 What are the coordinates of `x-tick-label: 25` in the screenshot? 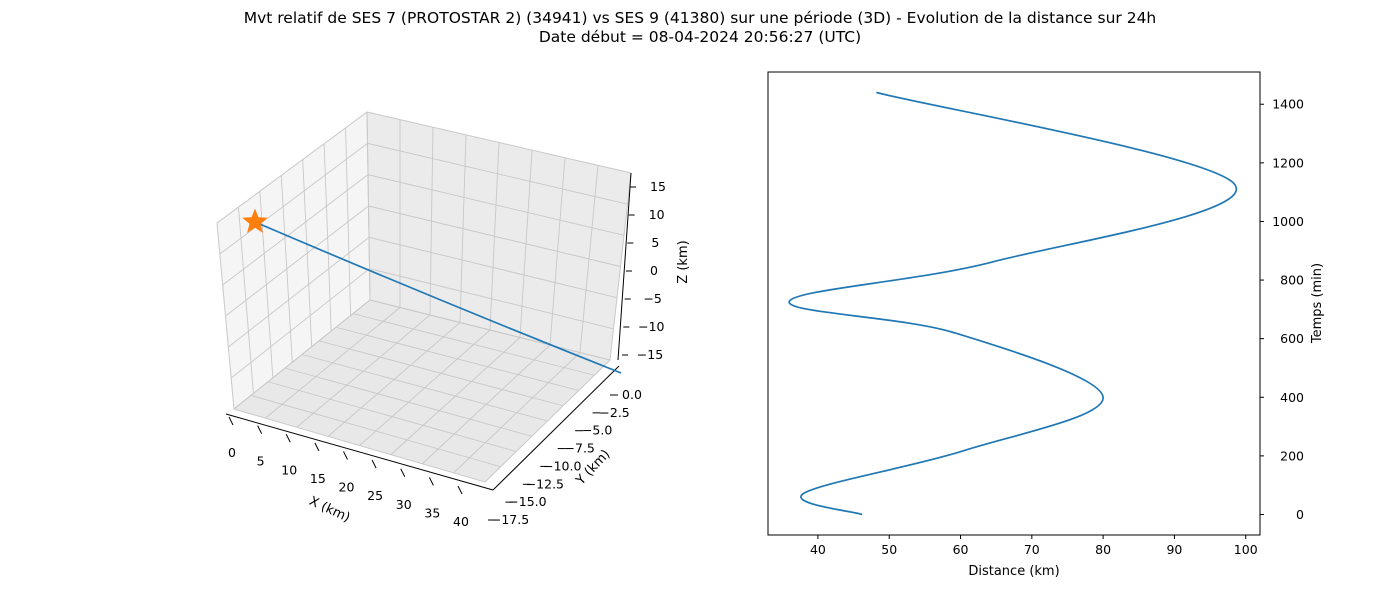 It's located at (375, 495).